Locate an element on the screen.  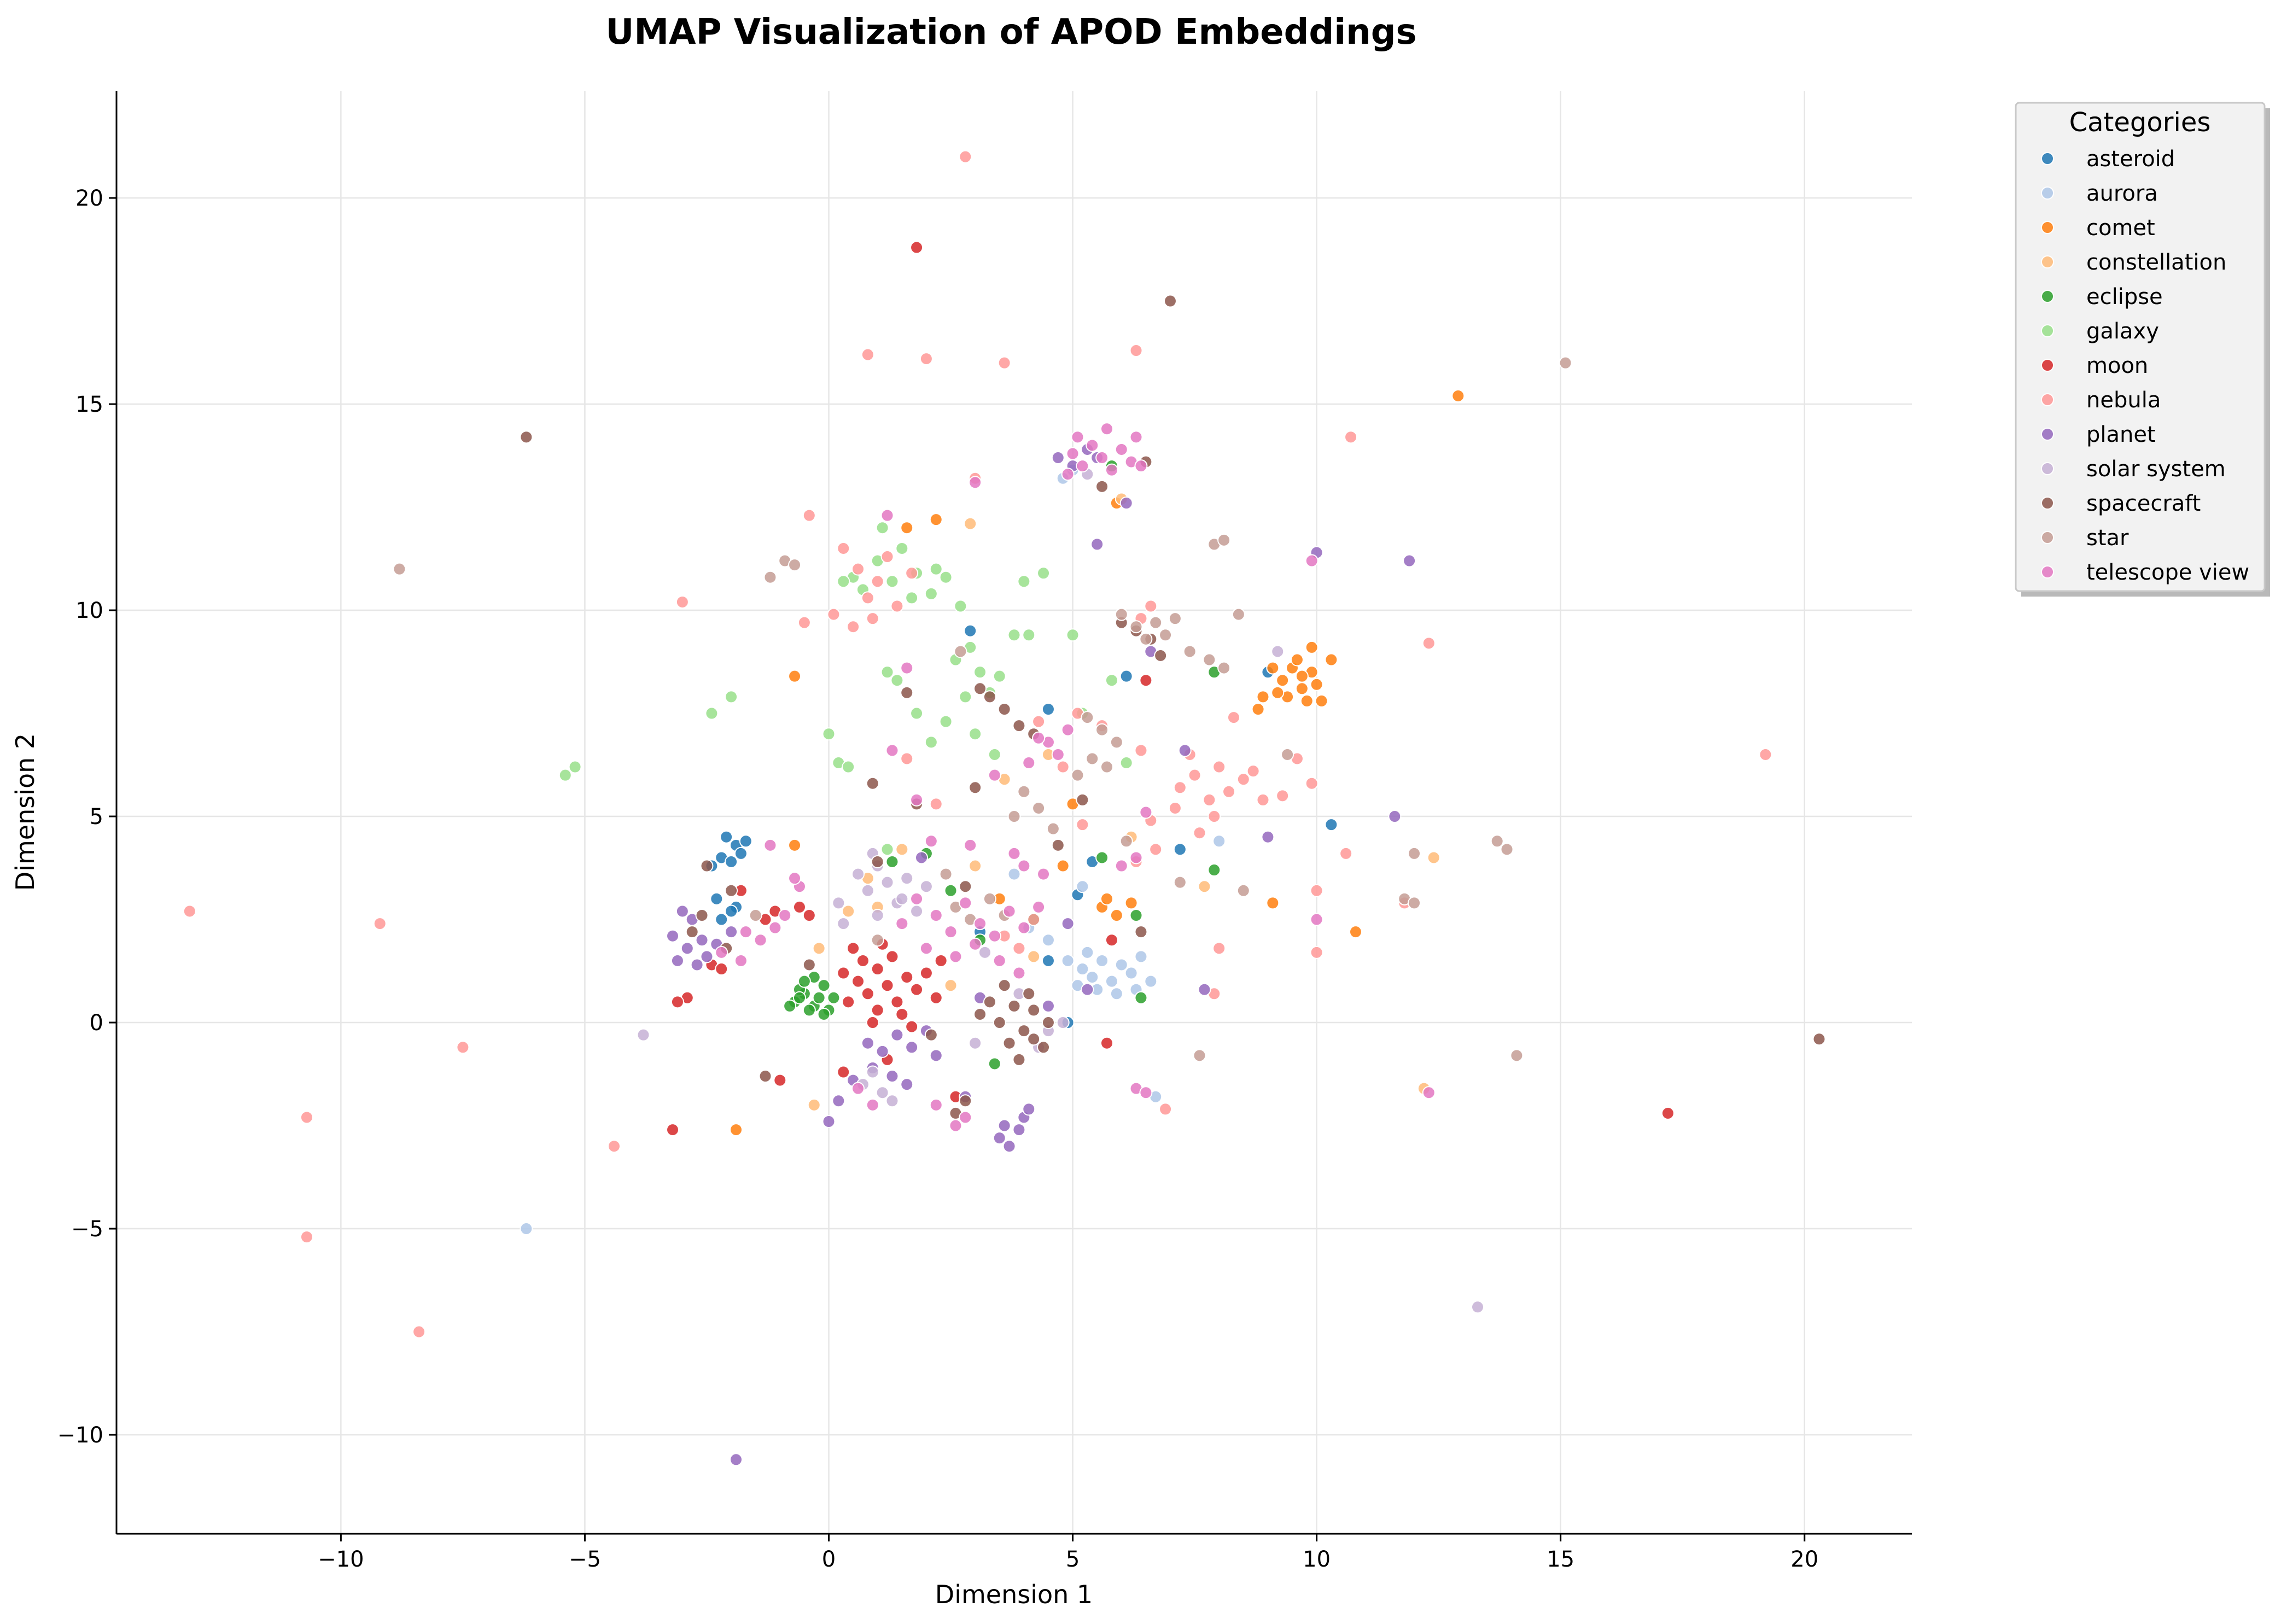
y-tick-label: 20 is located at coordinates (89, 198).